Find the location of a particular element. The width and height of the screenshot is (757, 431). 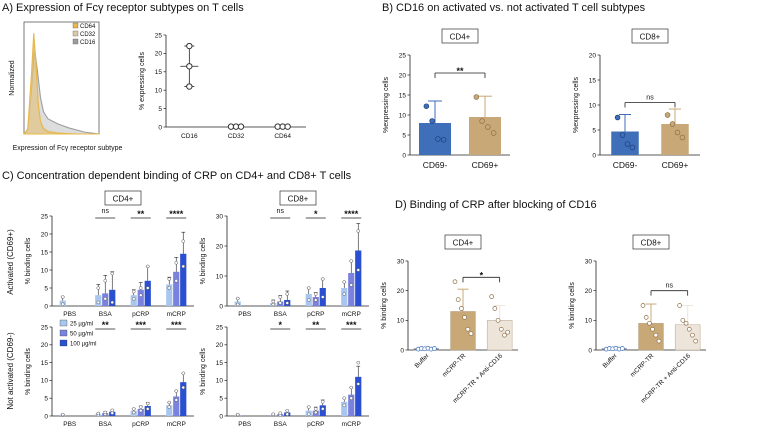

xtick-label-C_nonact_CD8: PBS is located at coordinates (245, 424).